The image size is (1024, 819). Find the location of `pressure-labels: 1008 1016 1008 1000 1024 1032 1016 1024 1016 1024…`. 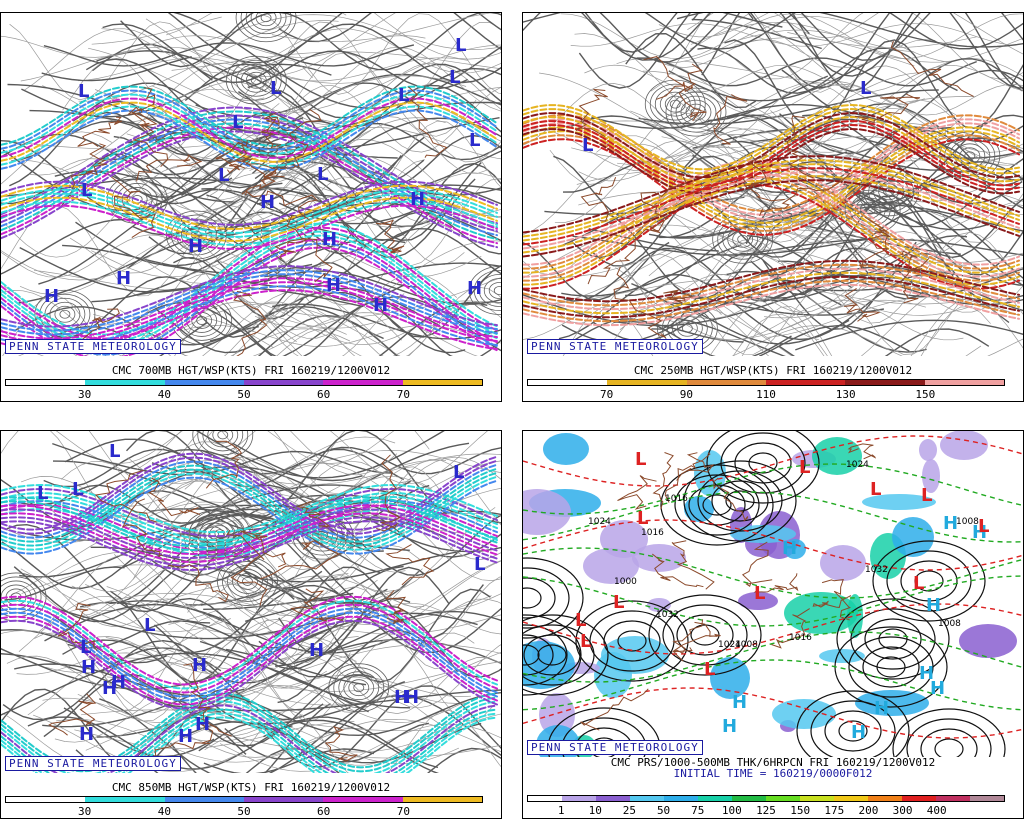

pressure-labels: 1008 1016 1008 1000 1024 1032 1016 1024 1016 1024… is located at coordinates (783, 555).